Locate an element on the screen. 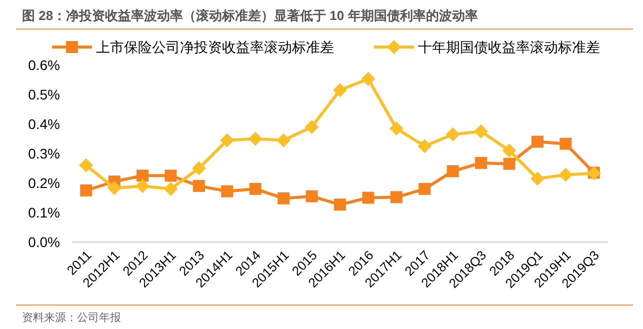  y-tick-label: 0.6% is located at coordinates (44, 65).